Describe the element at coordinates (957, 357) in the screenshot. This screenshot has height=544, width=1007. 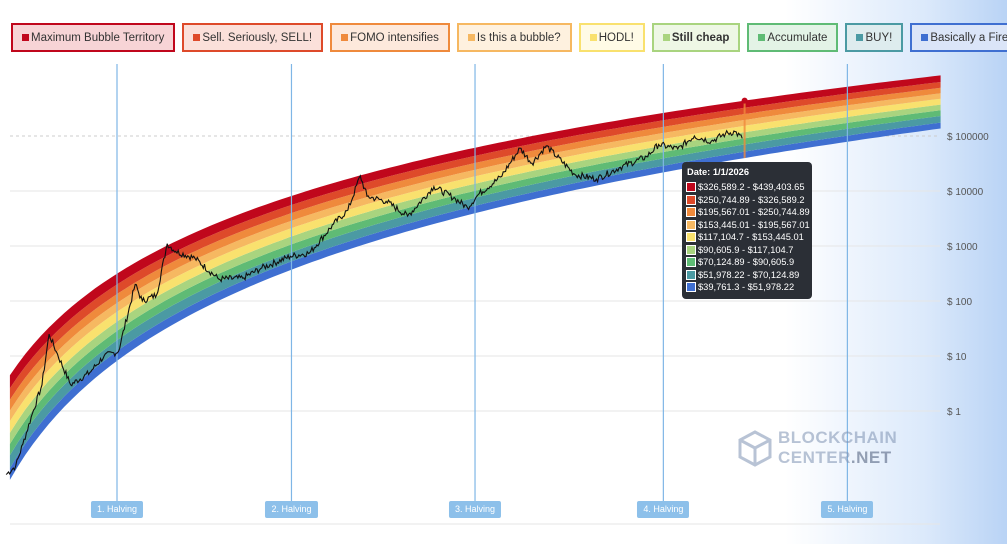
I see `y-tick-label: $ 10` at that location.